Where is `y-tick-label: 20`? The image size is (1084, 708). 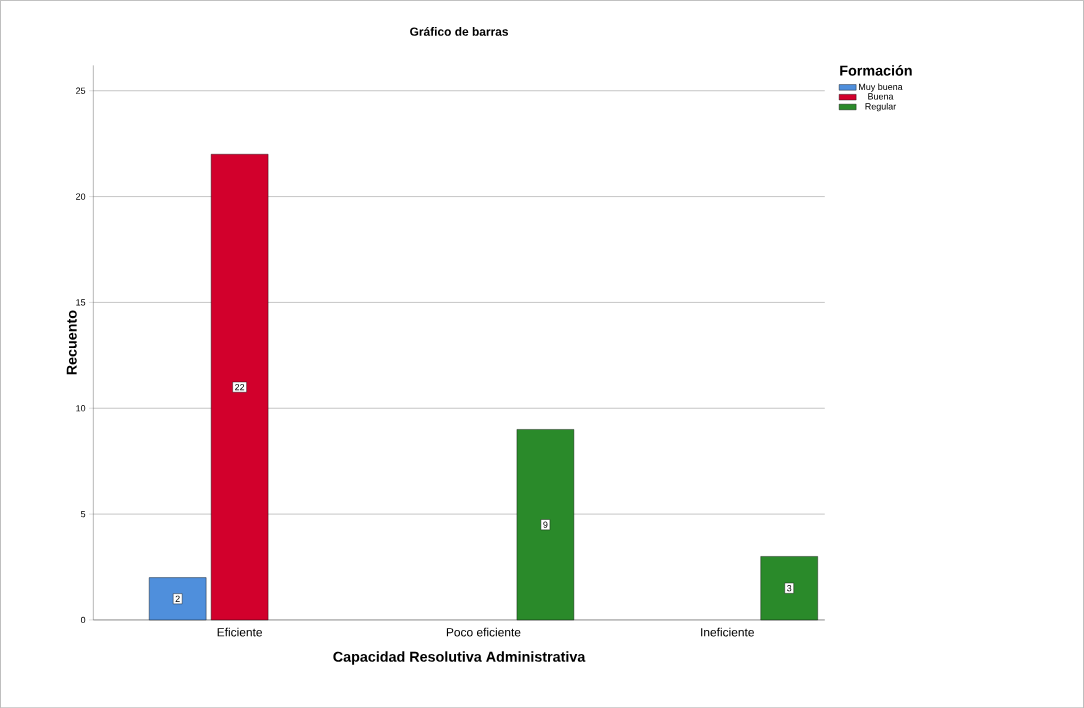 y-tick-label: 20 is located at coordinates (81, 196).